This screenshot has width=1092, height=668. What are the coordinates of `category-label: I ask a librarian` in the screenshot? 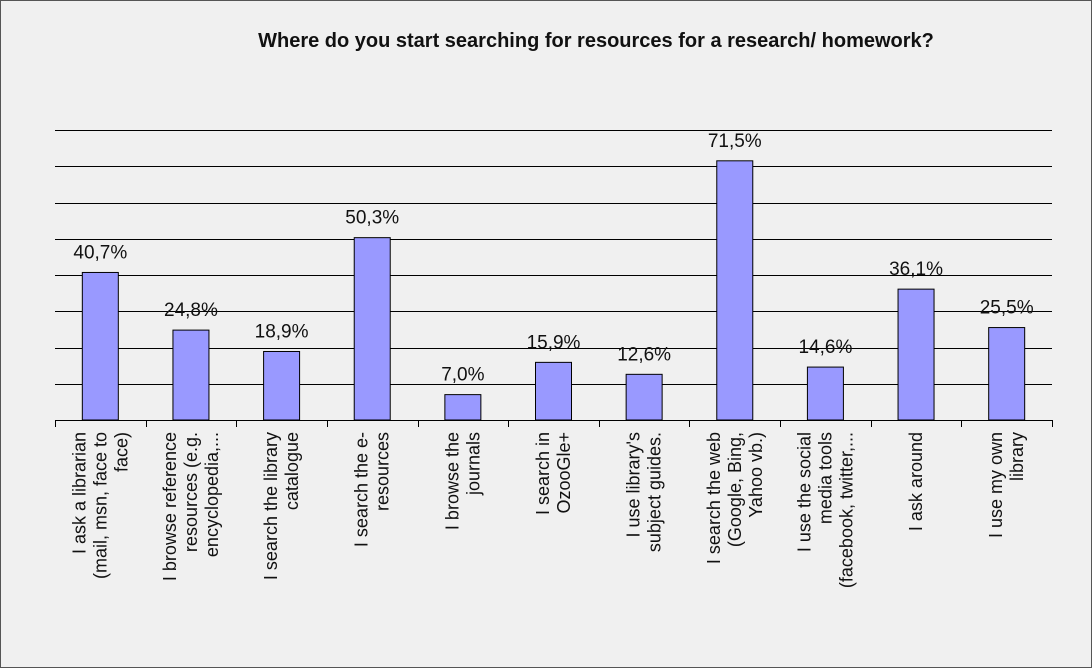 It's located at (79, 493).